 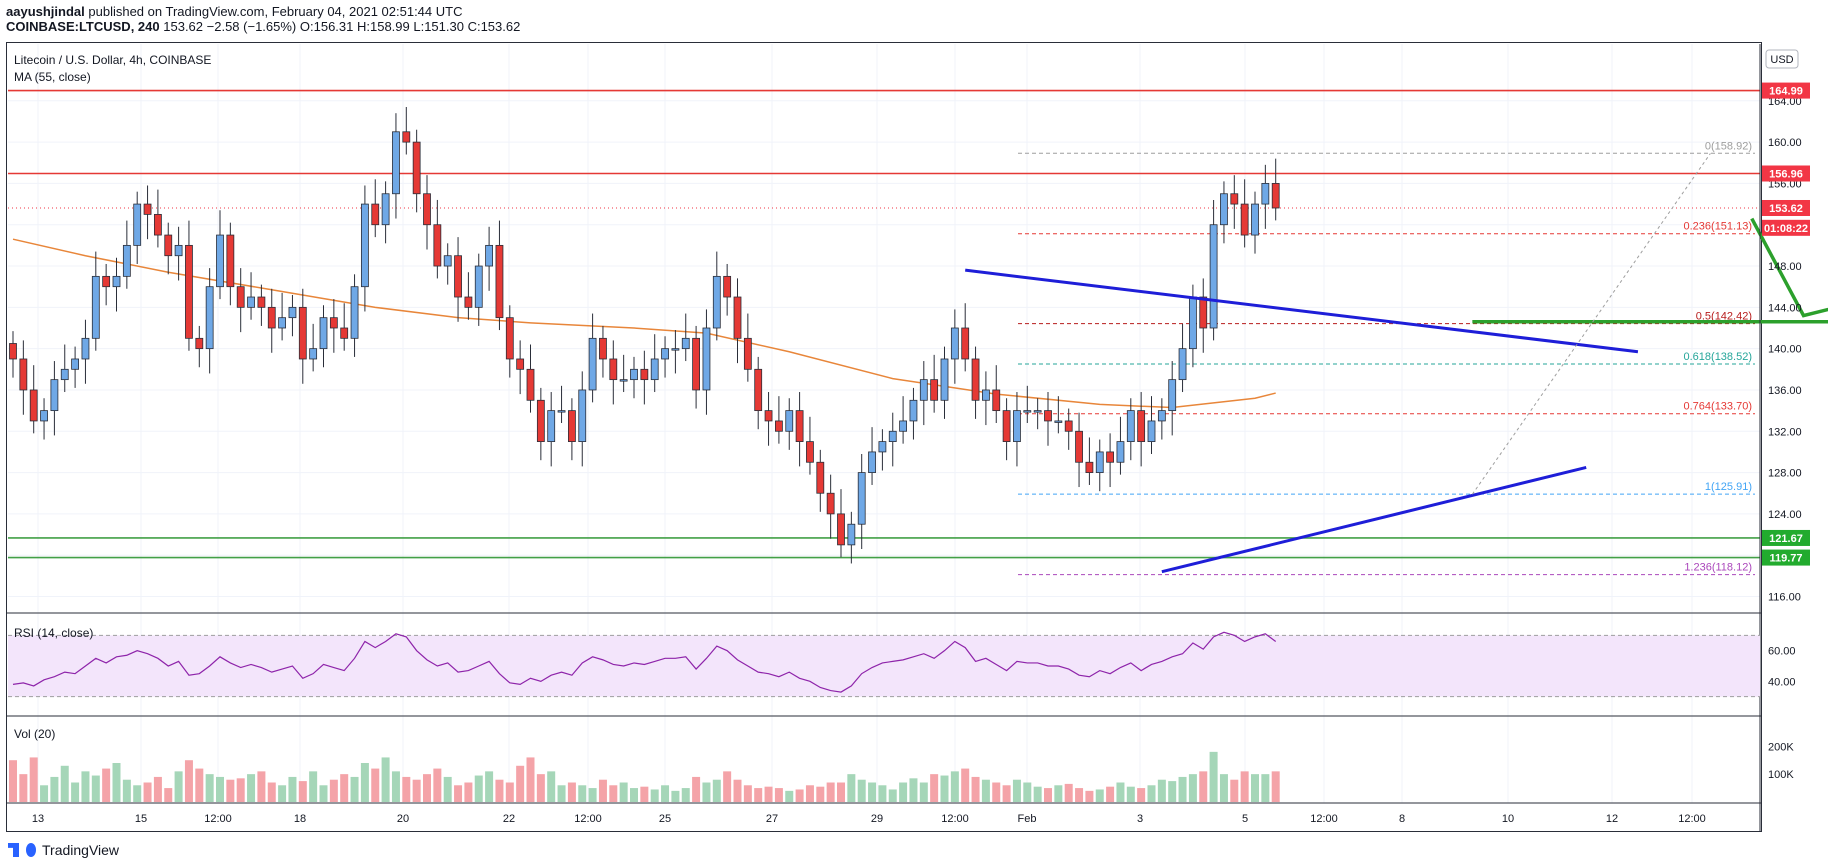 What do you see at coordinates (141, 819) in the screenshot?
I see `x-tick-label: 15` at bounding box center [141, 819].